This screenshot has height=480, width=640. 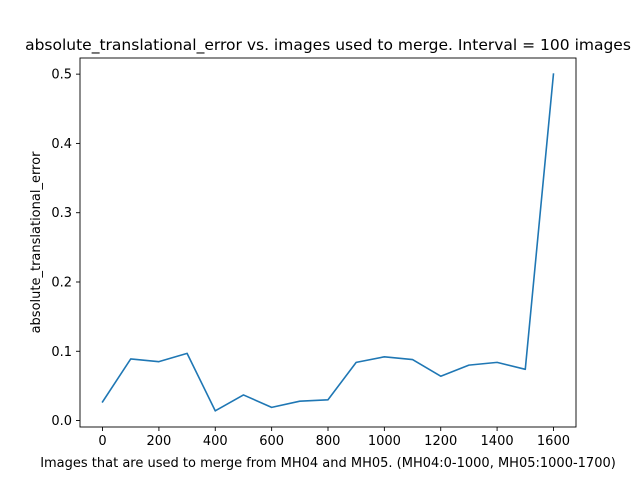 I want to click on y-tick-label: 0.3, so click(x=61, y=213).